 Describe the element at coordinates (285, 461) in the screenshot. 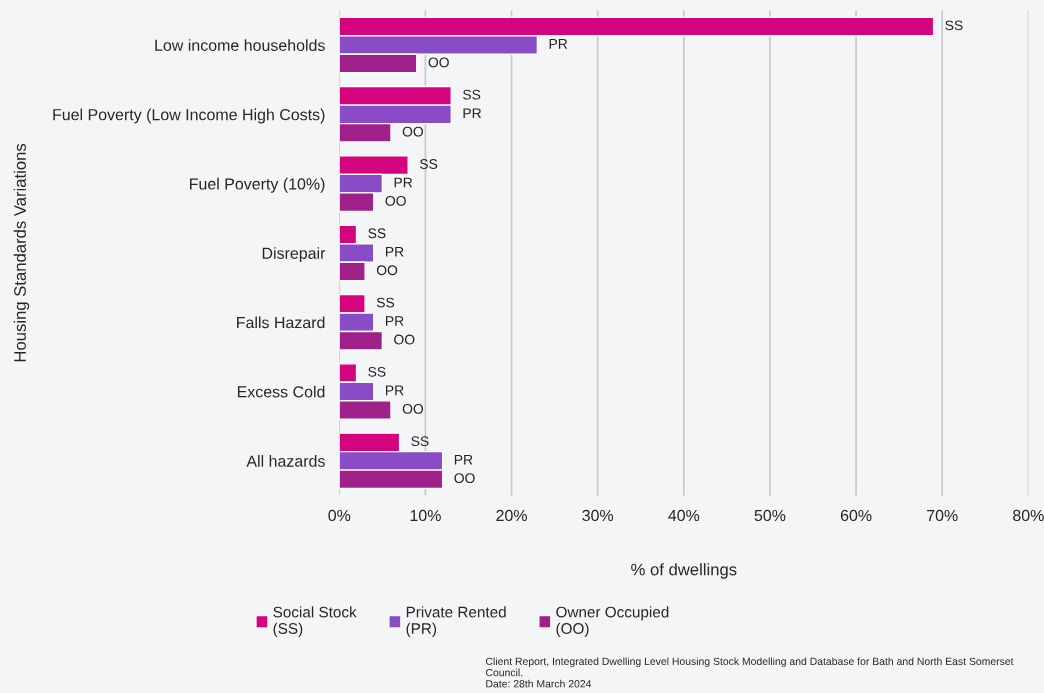

I see `y-tick-label: All hazards` at that location.